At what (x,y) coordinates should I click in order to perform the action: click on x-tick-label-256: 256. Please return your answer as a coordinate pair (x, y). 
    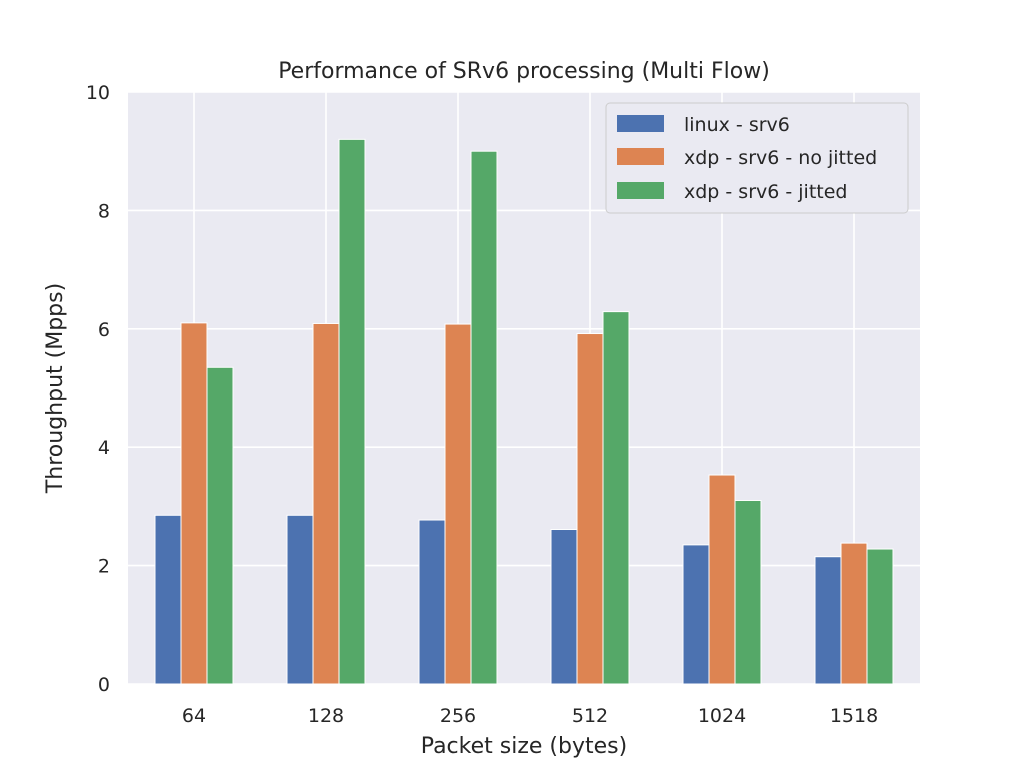
    Looking at the image, I should click on (458, 716).